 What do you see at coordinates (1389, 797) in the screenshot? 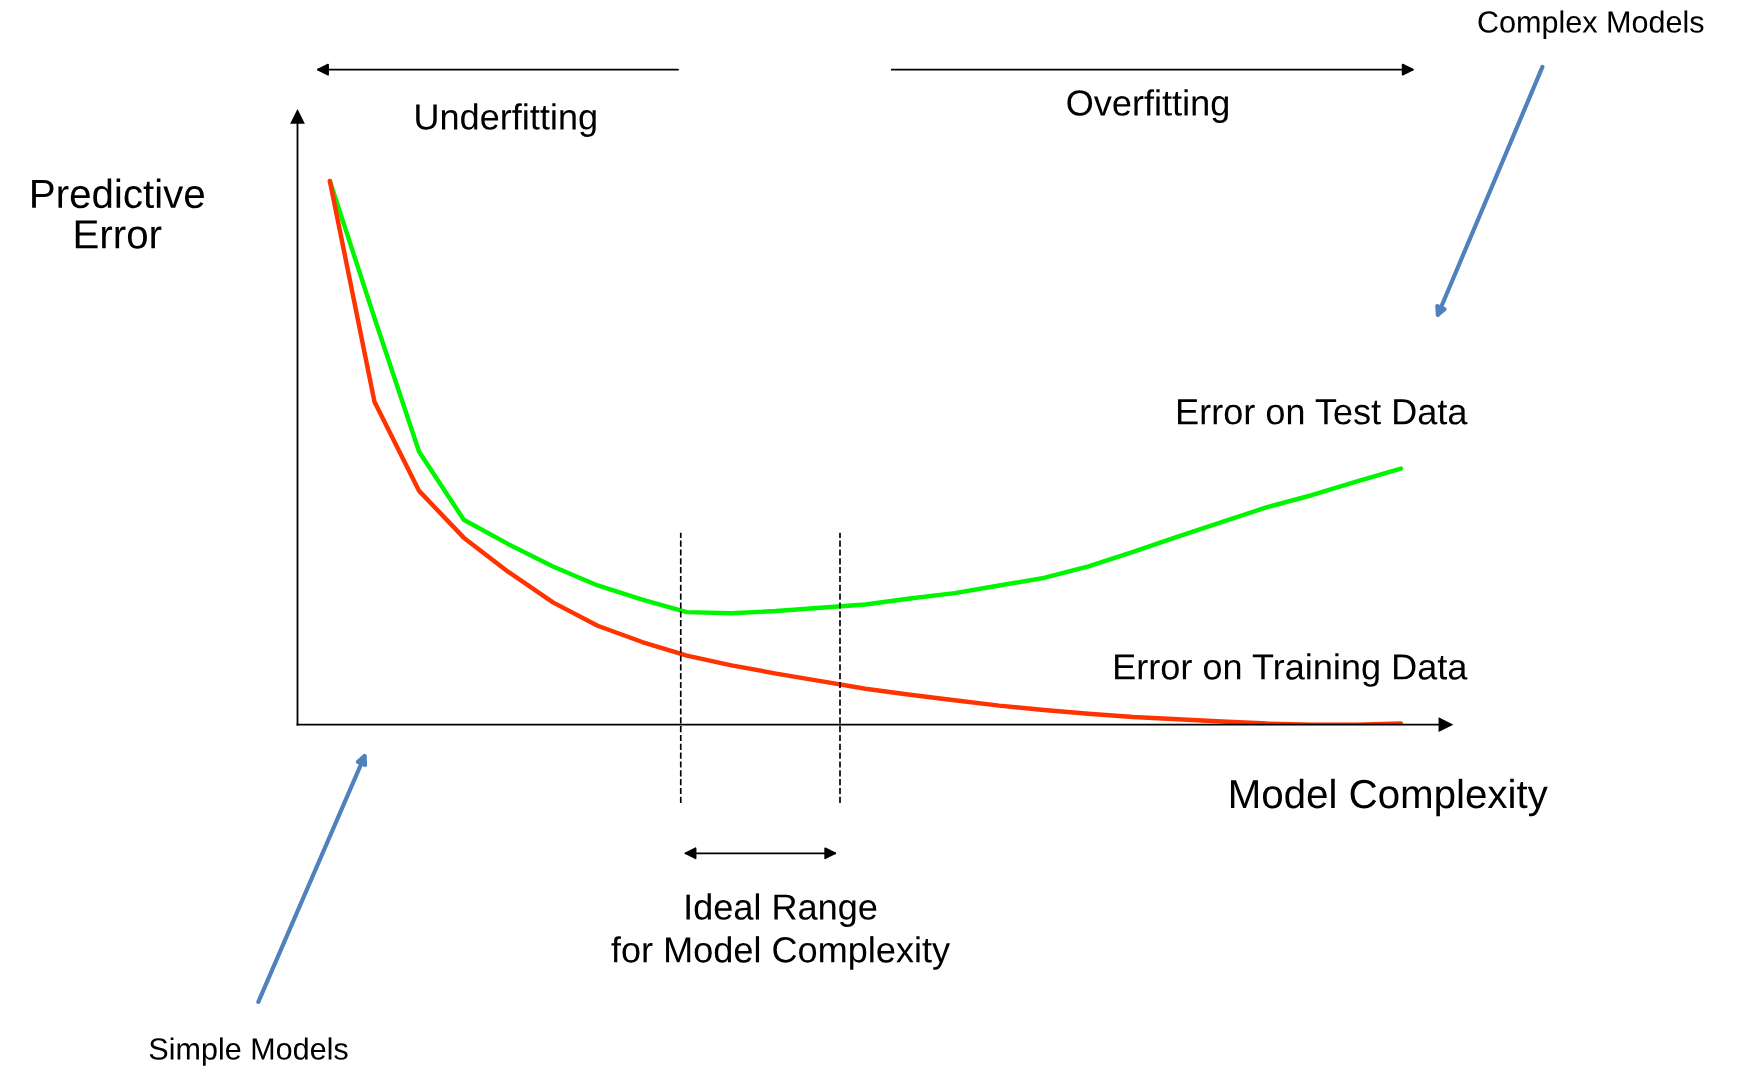
I see `x-axis-title: Model Complexity` at bounding box center [1389, 797].